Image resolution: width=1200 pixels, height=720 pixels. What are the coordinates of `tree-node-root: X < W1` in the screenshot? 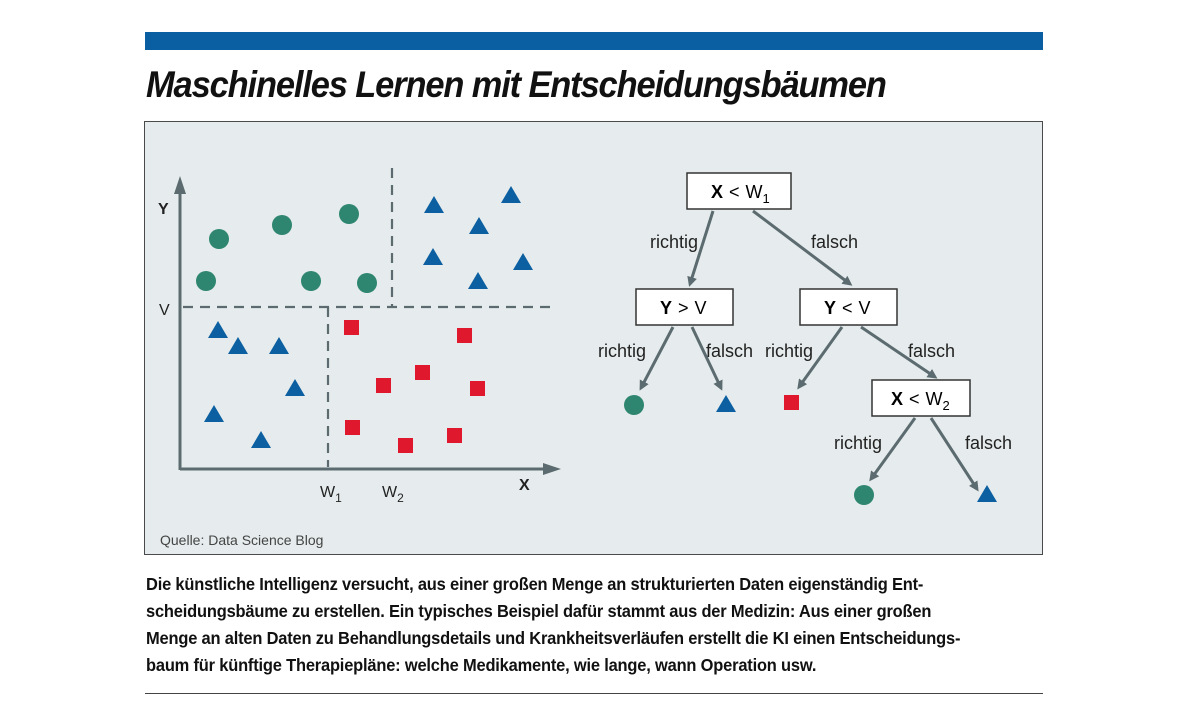 It's located at (739, 191).